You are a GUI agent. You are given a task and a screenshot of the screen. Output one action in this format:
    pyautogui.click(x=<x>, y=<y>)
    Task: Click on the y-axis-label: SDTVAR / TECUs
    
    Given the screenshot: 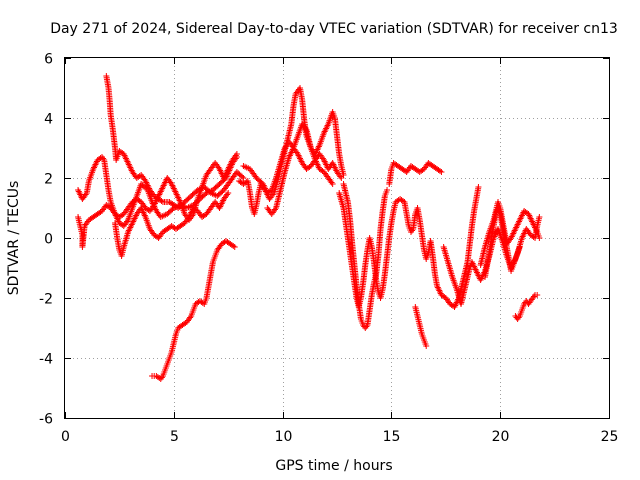 What is the action you would take?
    pyautogui.click(x=14, y=238)
    